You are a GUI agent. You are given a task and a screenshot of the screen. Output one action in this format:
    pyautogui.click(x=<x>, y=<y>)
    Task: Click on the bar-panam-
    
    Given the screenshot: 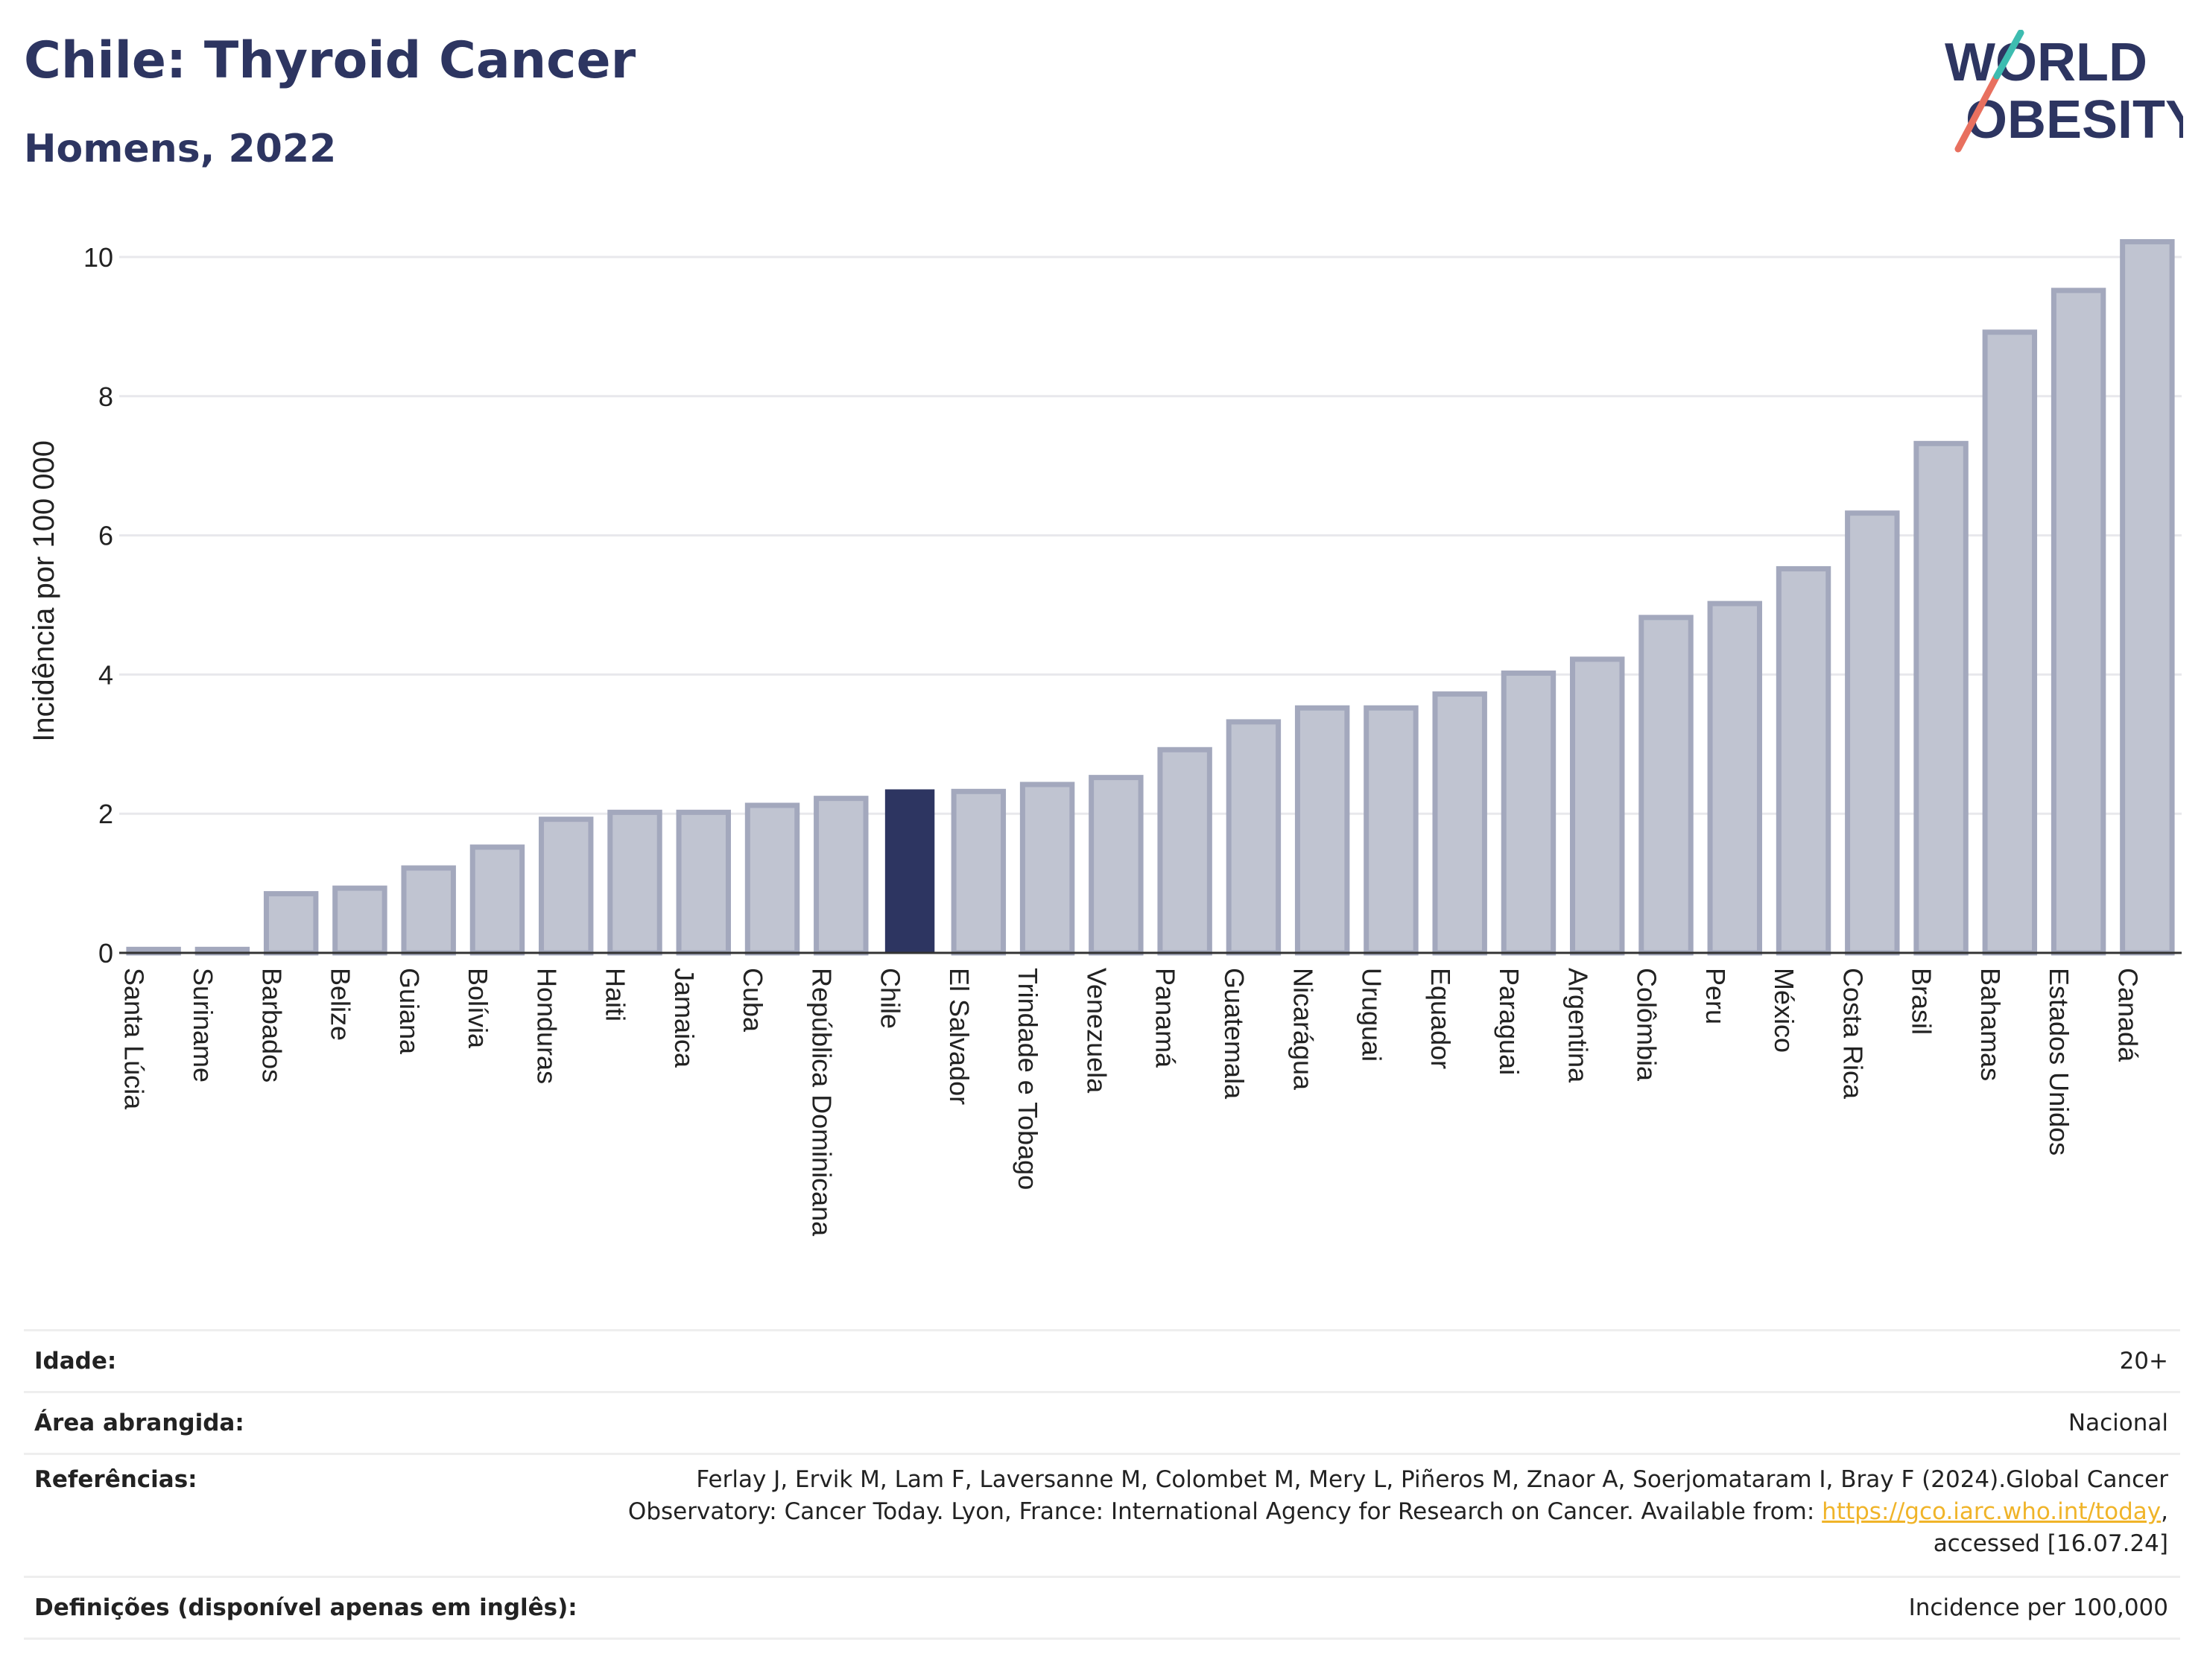 What is the action you would take?
    pyautogui.click(x=1184, y=851)
    